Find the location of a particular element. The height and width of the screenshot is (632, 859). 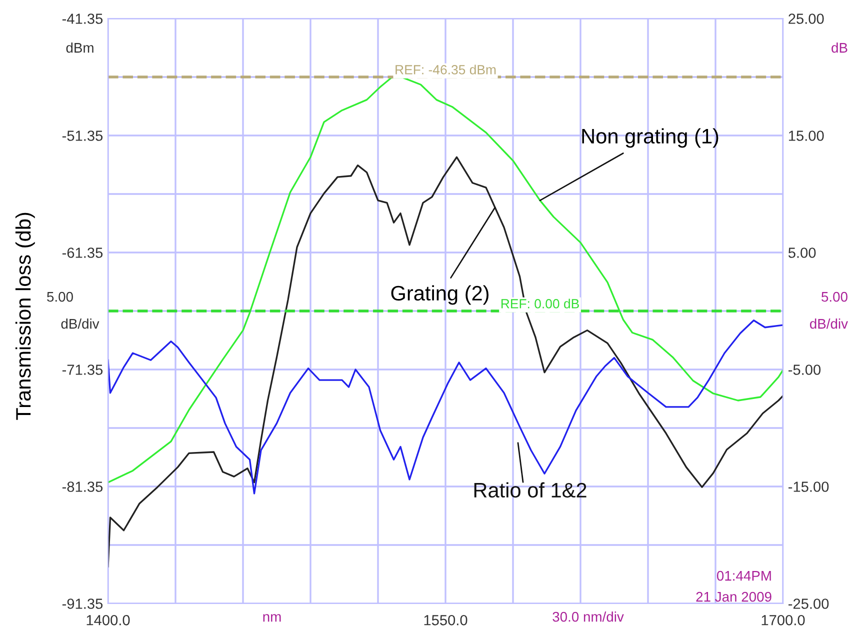

ref-line-label: REF: 0.00 dB is located at coordinates (540, 303).